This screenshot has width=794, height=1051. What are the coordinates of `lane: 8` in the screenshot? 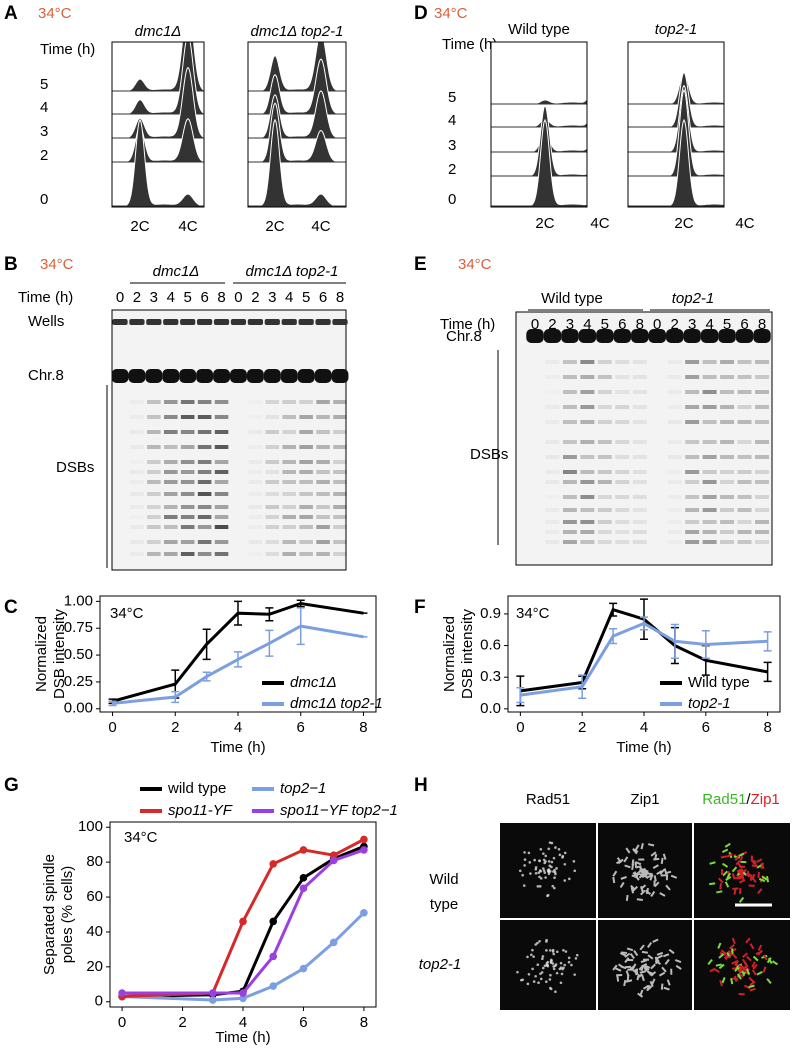 It's located at (762, 324).